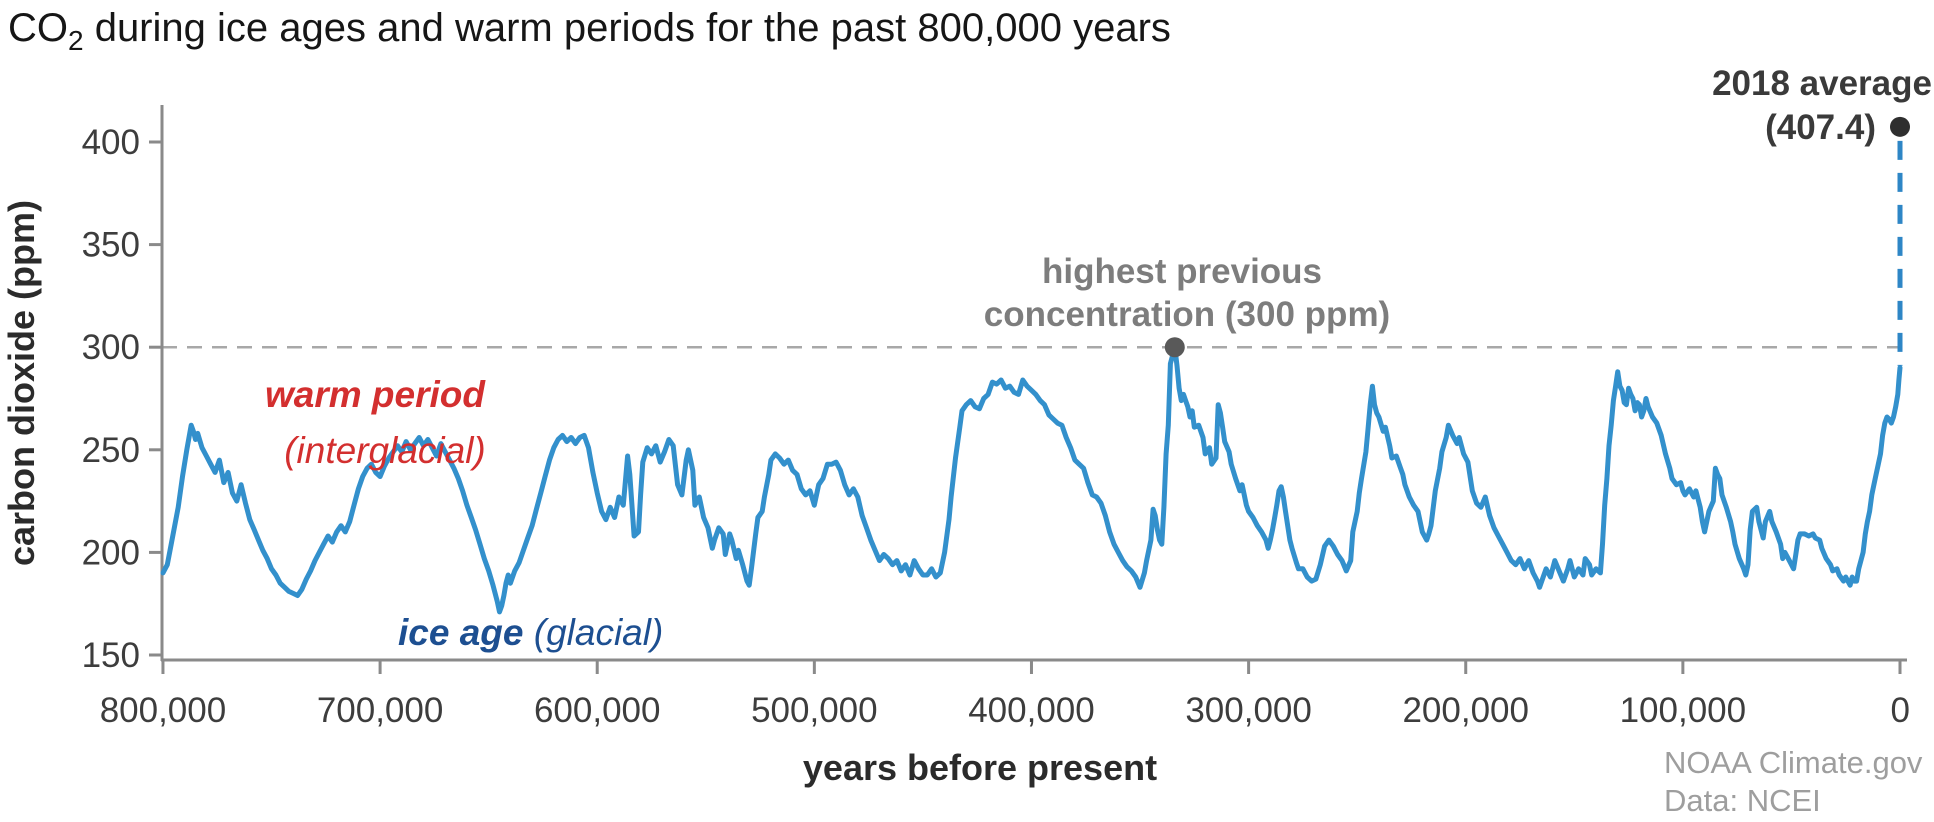  What do you see at coordinates (1820, 127) in the screenshot?
I see `annotation-2018-average-line2: (407.4)` at bounding box center [1820, 127].